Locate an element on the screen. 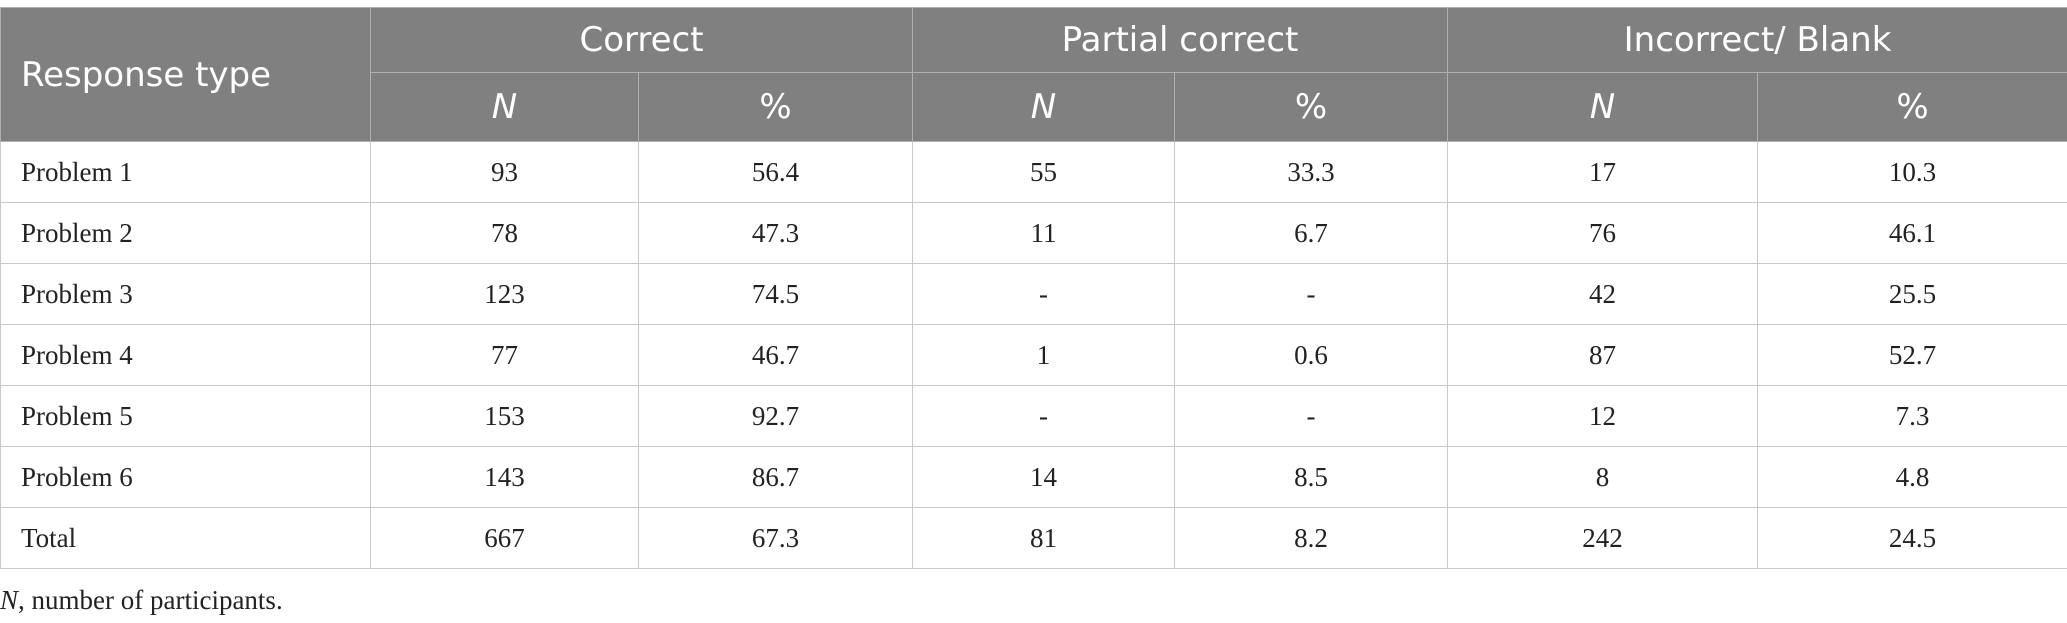 The width and height of the screenshot is (2067, 623). cell: 12 is located at coordinates (1603, 416).